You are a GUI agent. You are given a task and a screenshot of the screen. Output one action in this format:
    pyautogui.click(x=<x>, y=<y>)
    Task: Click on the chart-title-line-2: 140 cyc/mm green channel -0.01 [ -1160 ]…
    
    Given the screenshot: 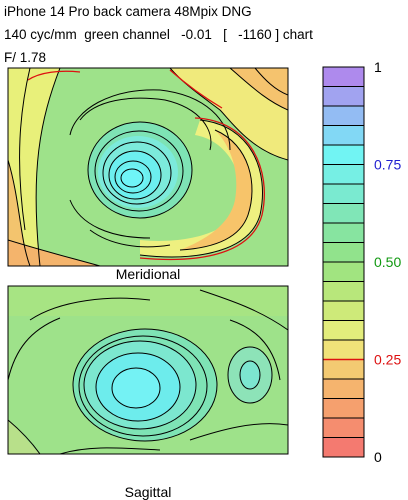 What is the action you would take?
    pyautogui.click(x=158, y=34)
    